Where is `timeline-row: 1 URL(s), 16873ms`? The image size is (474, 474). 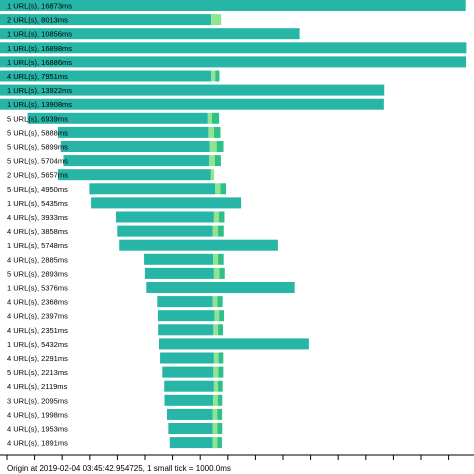 timeline-row: 1 URL(s), 16873ms is located at coordinates (233, 5).